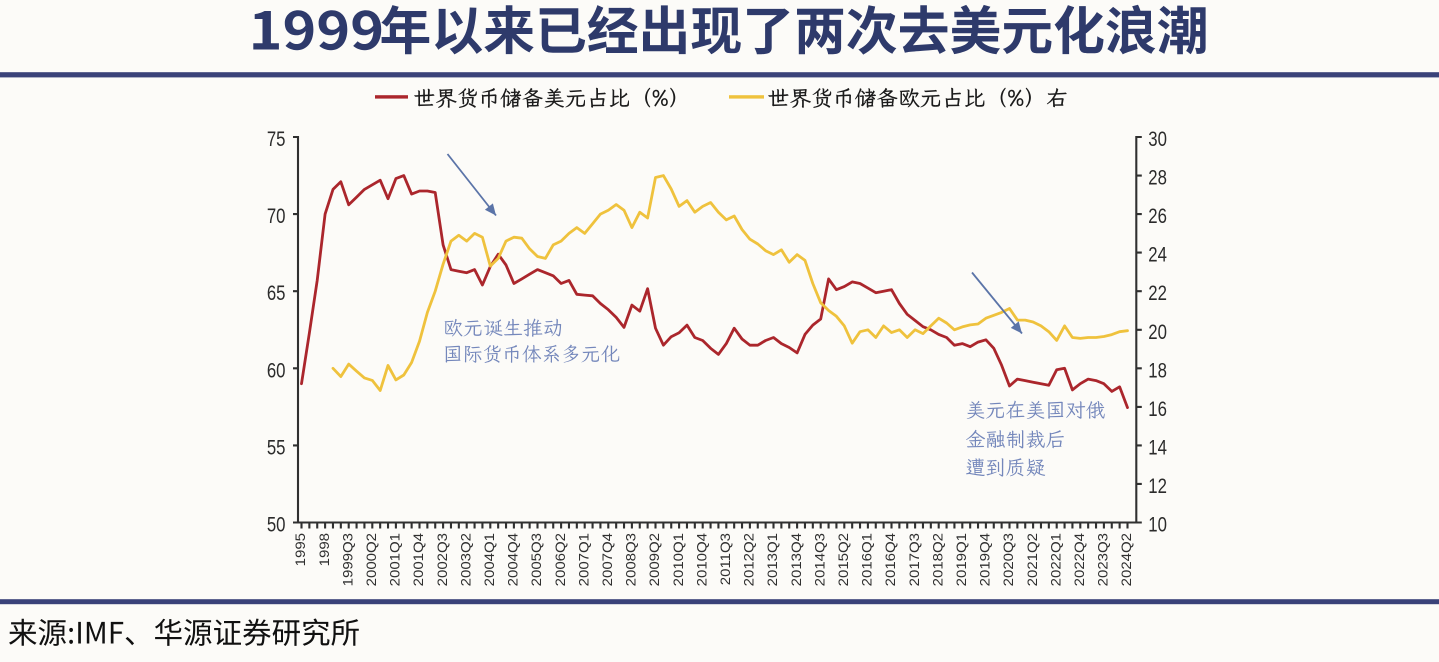 This screenshot has width=1439, height=662. Describe the element at coordinates (1056, 559) in the screenshot. I see `svg-text: 2022Q1` at that location.